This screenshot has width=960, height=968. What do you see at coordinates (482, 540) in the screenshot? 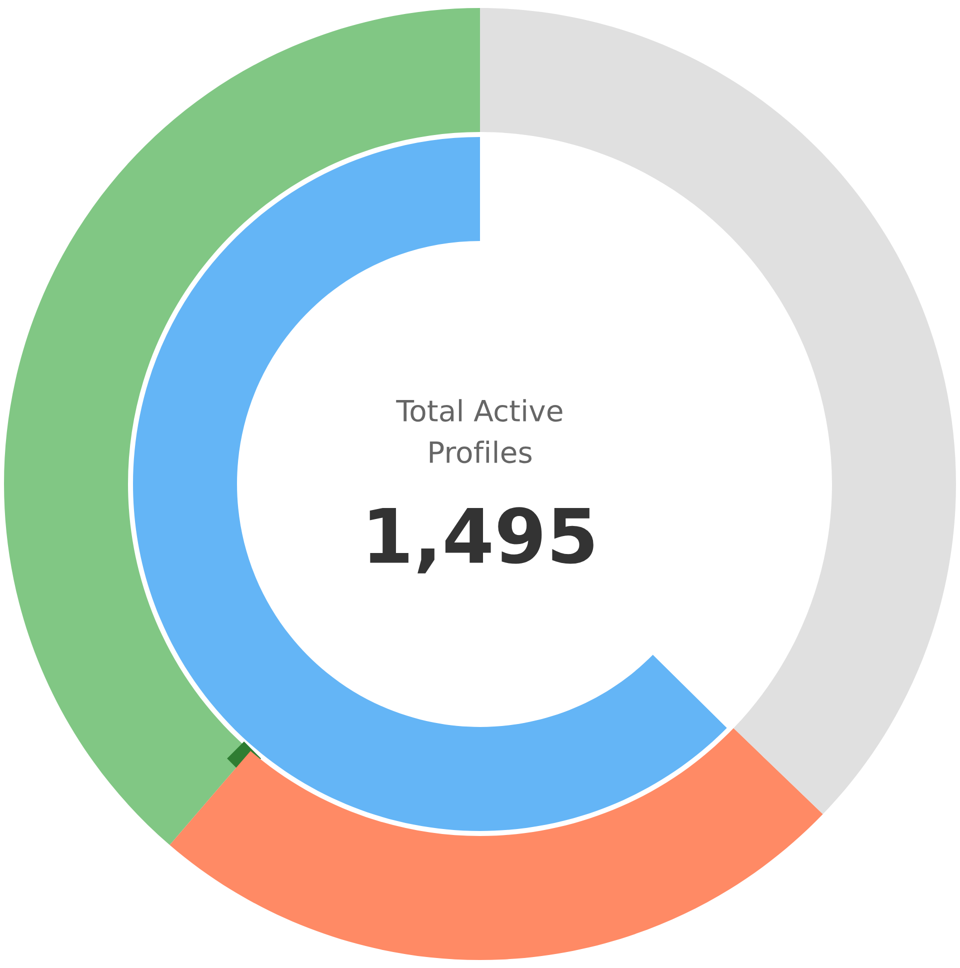
I see `text: 1,495` at bounding box center [482, 540].